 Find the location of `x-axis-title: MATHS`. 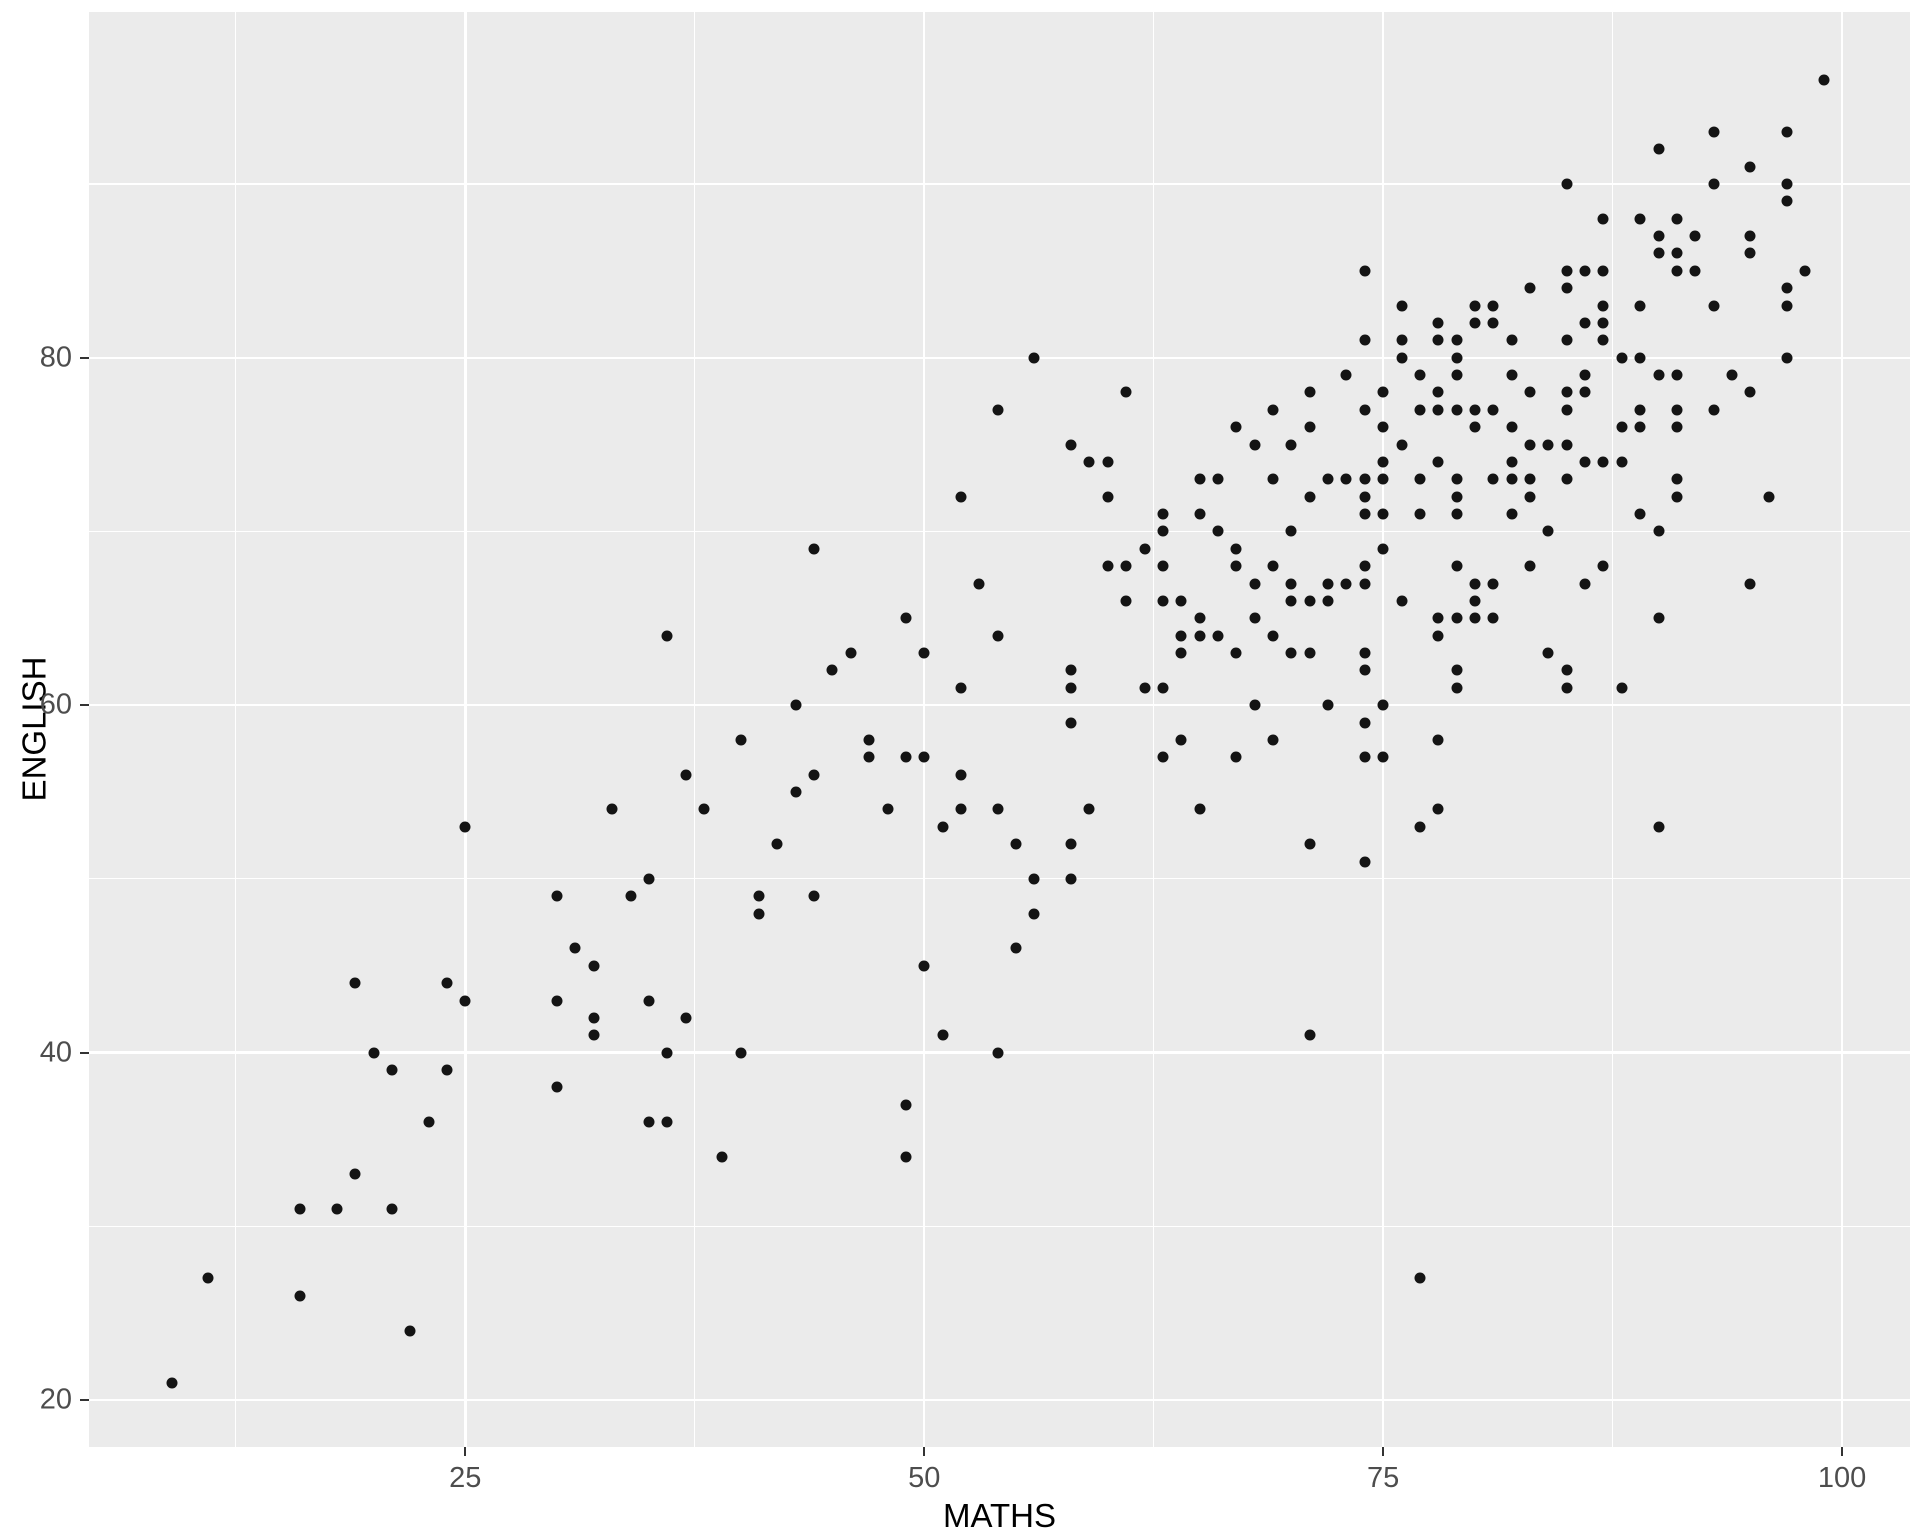

x-axis-title: MATHS is located at coordinates (999, 1515).